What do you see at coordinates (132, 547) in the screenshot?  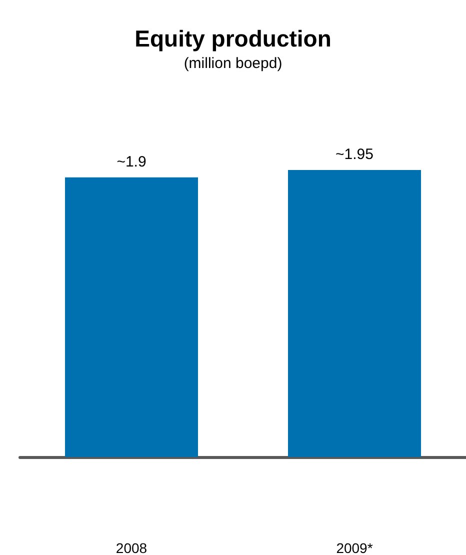 I see `x-tick-label: 2008` at bounding box center [132, 547].